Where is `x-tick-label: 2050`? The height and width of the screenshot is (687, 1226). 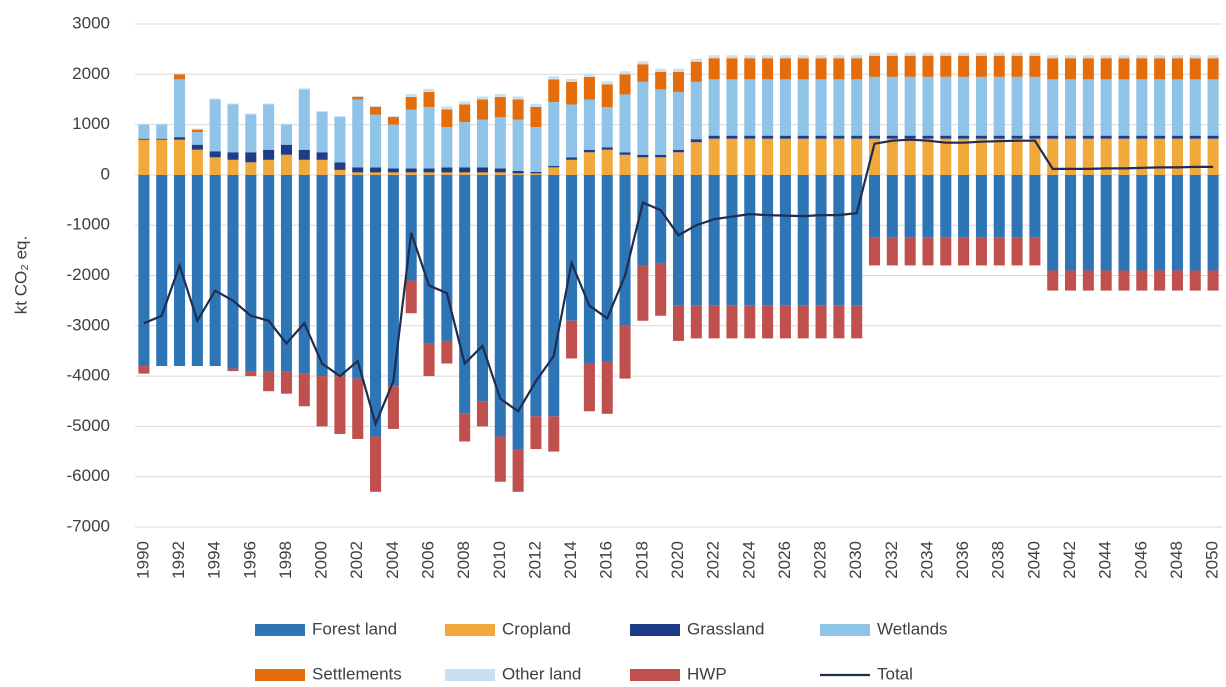 x-tick-label: 2050 is located at coordinates (1212, 560).